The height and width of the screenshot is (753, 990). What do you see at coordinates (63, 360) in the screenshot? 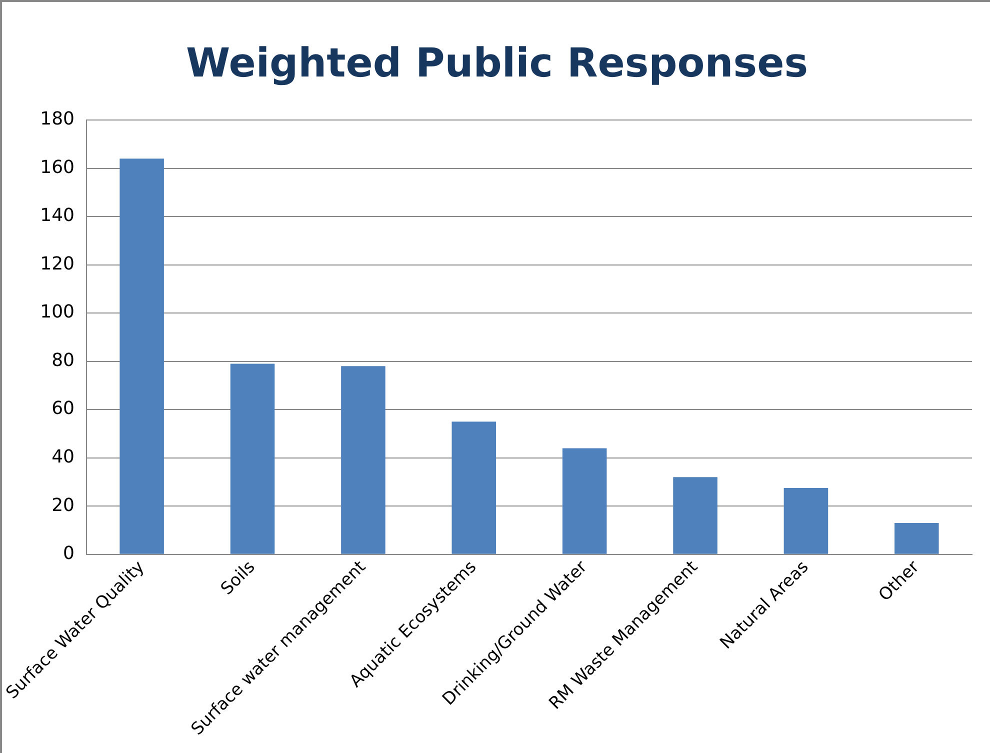
I see `y-tick-label: 80` at bounding box center [63, 360].